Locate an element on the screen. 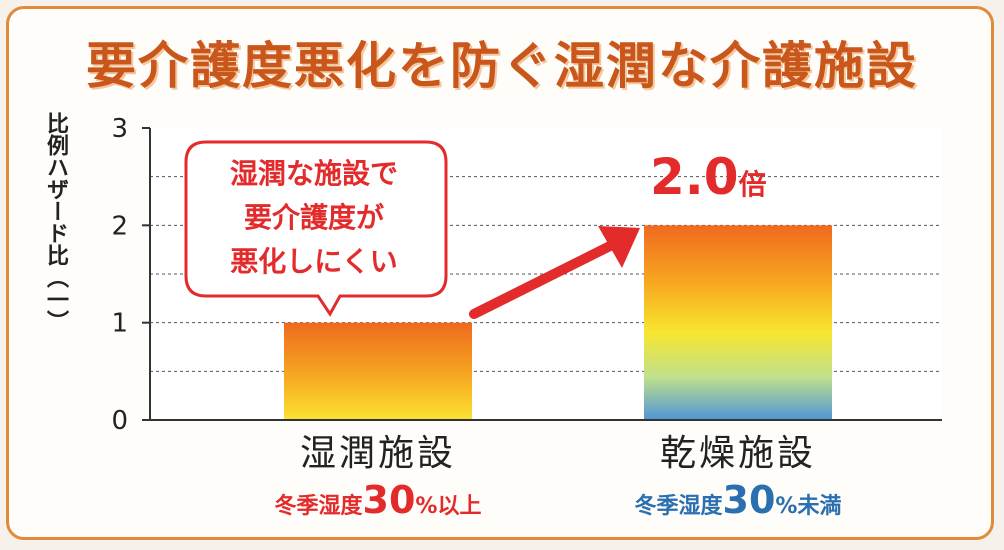  y-ticks: 0 1 2 3 is located at coordinates (130, 275).